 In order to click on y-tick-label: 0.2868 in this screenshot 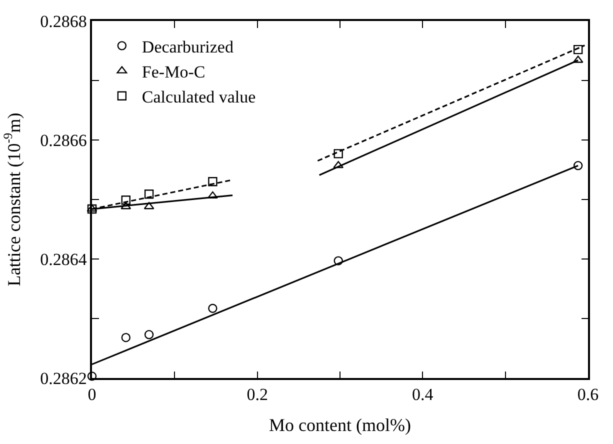, I will do `click(63, 21)`.